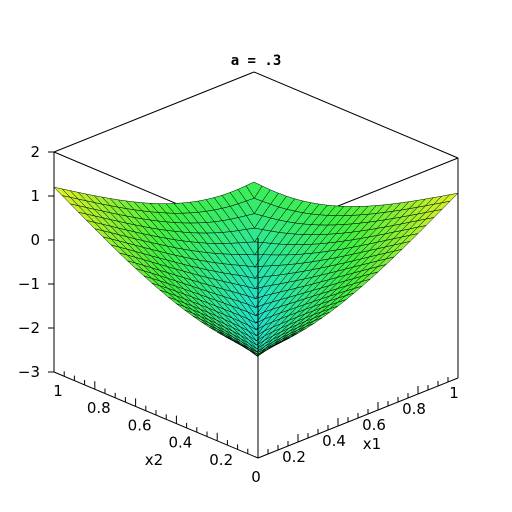 The width and height of the screenshot is (512, 512). Describe the element at coordinates (154, 460) in the screenshot. I see `x2-axis-label: x2` at that location.